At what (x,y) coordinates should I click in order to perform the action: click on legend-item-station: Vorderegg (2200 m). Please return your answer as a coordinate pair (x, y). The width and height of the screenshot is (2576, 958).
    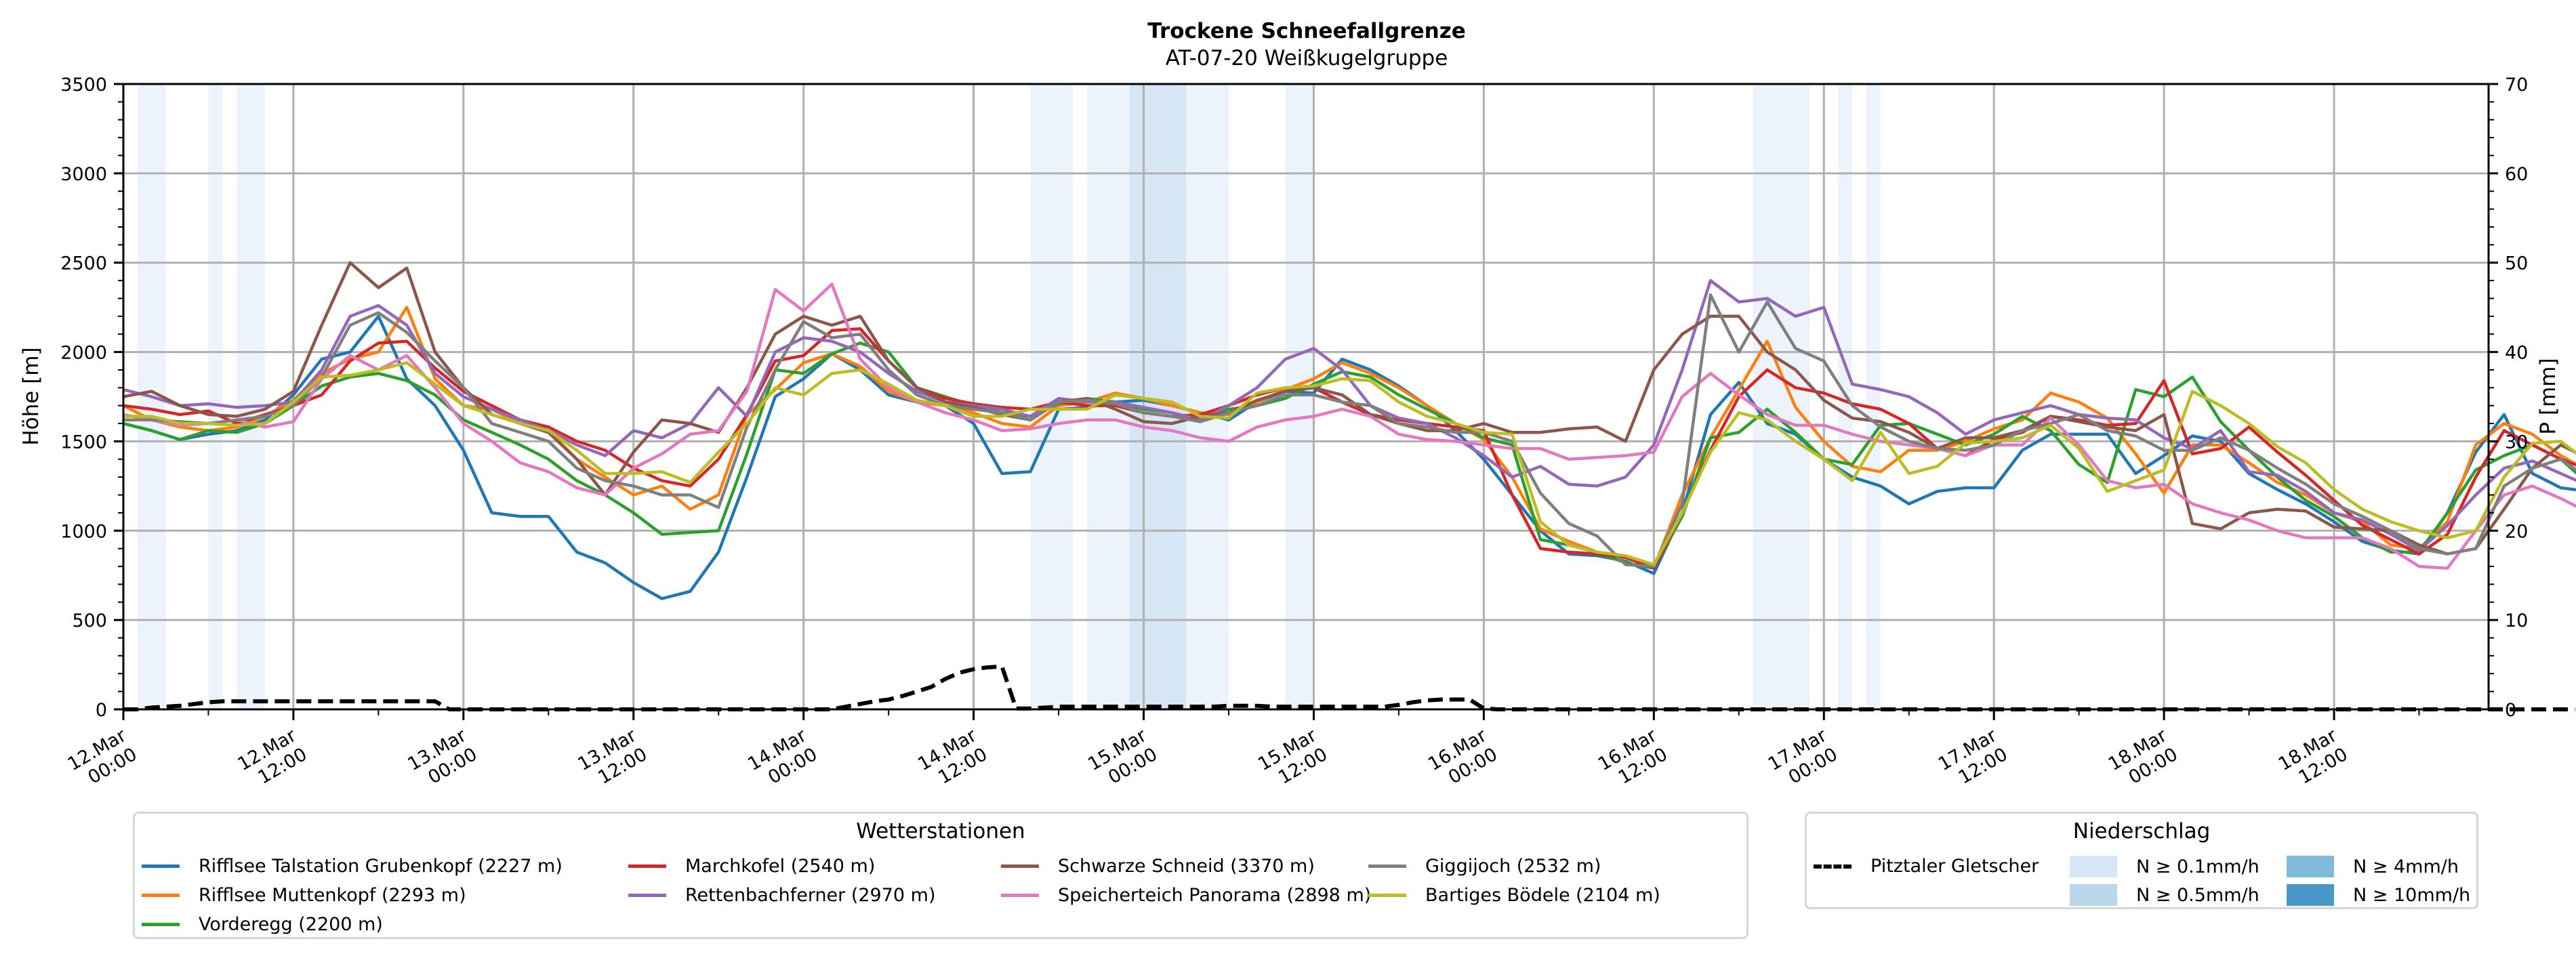
    Looking at the image, I should click on (262, 924).